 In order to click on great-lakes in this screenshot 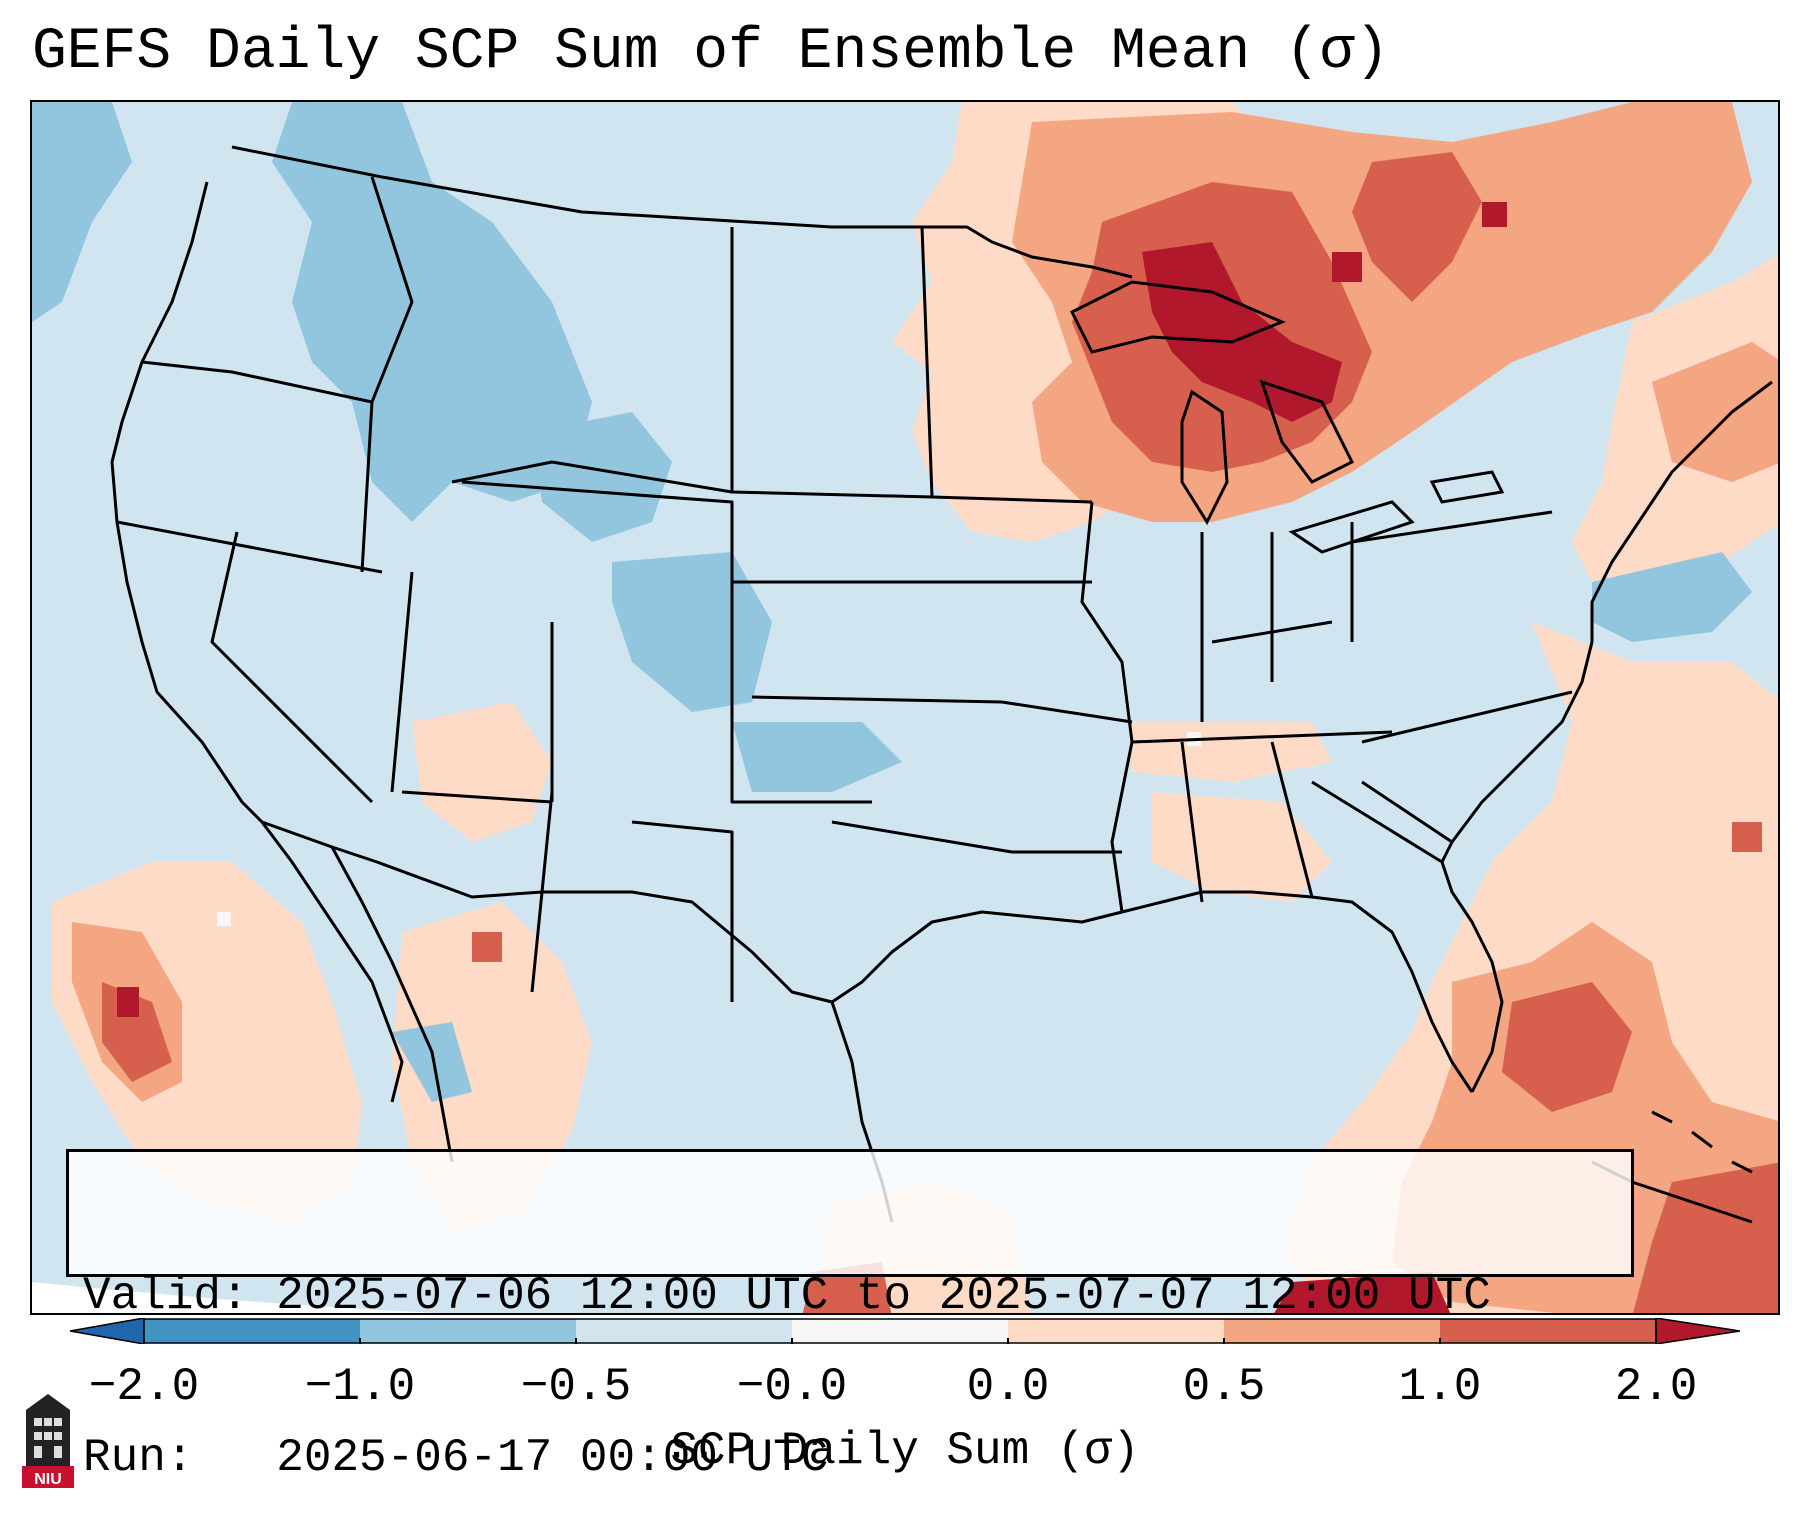, I will do `click(1287, 417)`.